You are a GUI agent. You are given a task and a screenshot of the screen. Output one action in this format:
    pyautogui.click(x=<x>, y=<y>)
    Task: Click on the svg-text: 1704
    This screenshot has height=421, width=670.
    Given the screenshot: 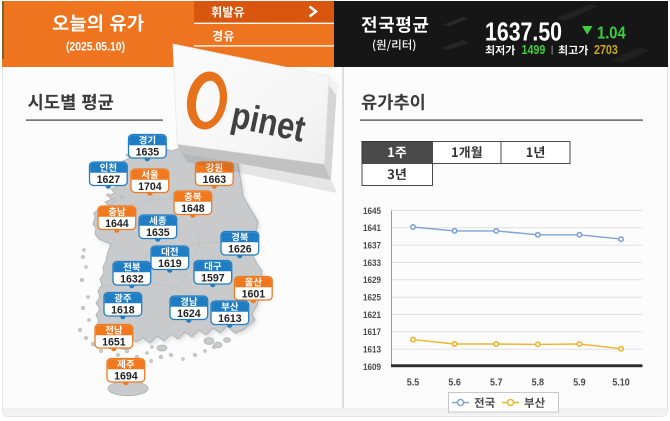 What is the action you would take?
    pyautogui.click(x=150, y=187)
    